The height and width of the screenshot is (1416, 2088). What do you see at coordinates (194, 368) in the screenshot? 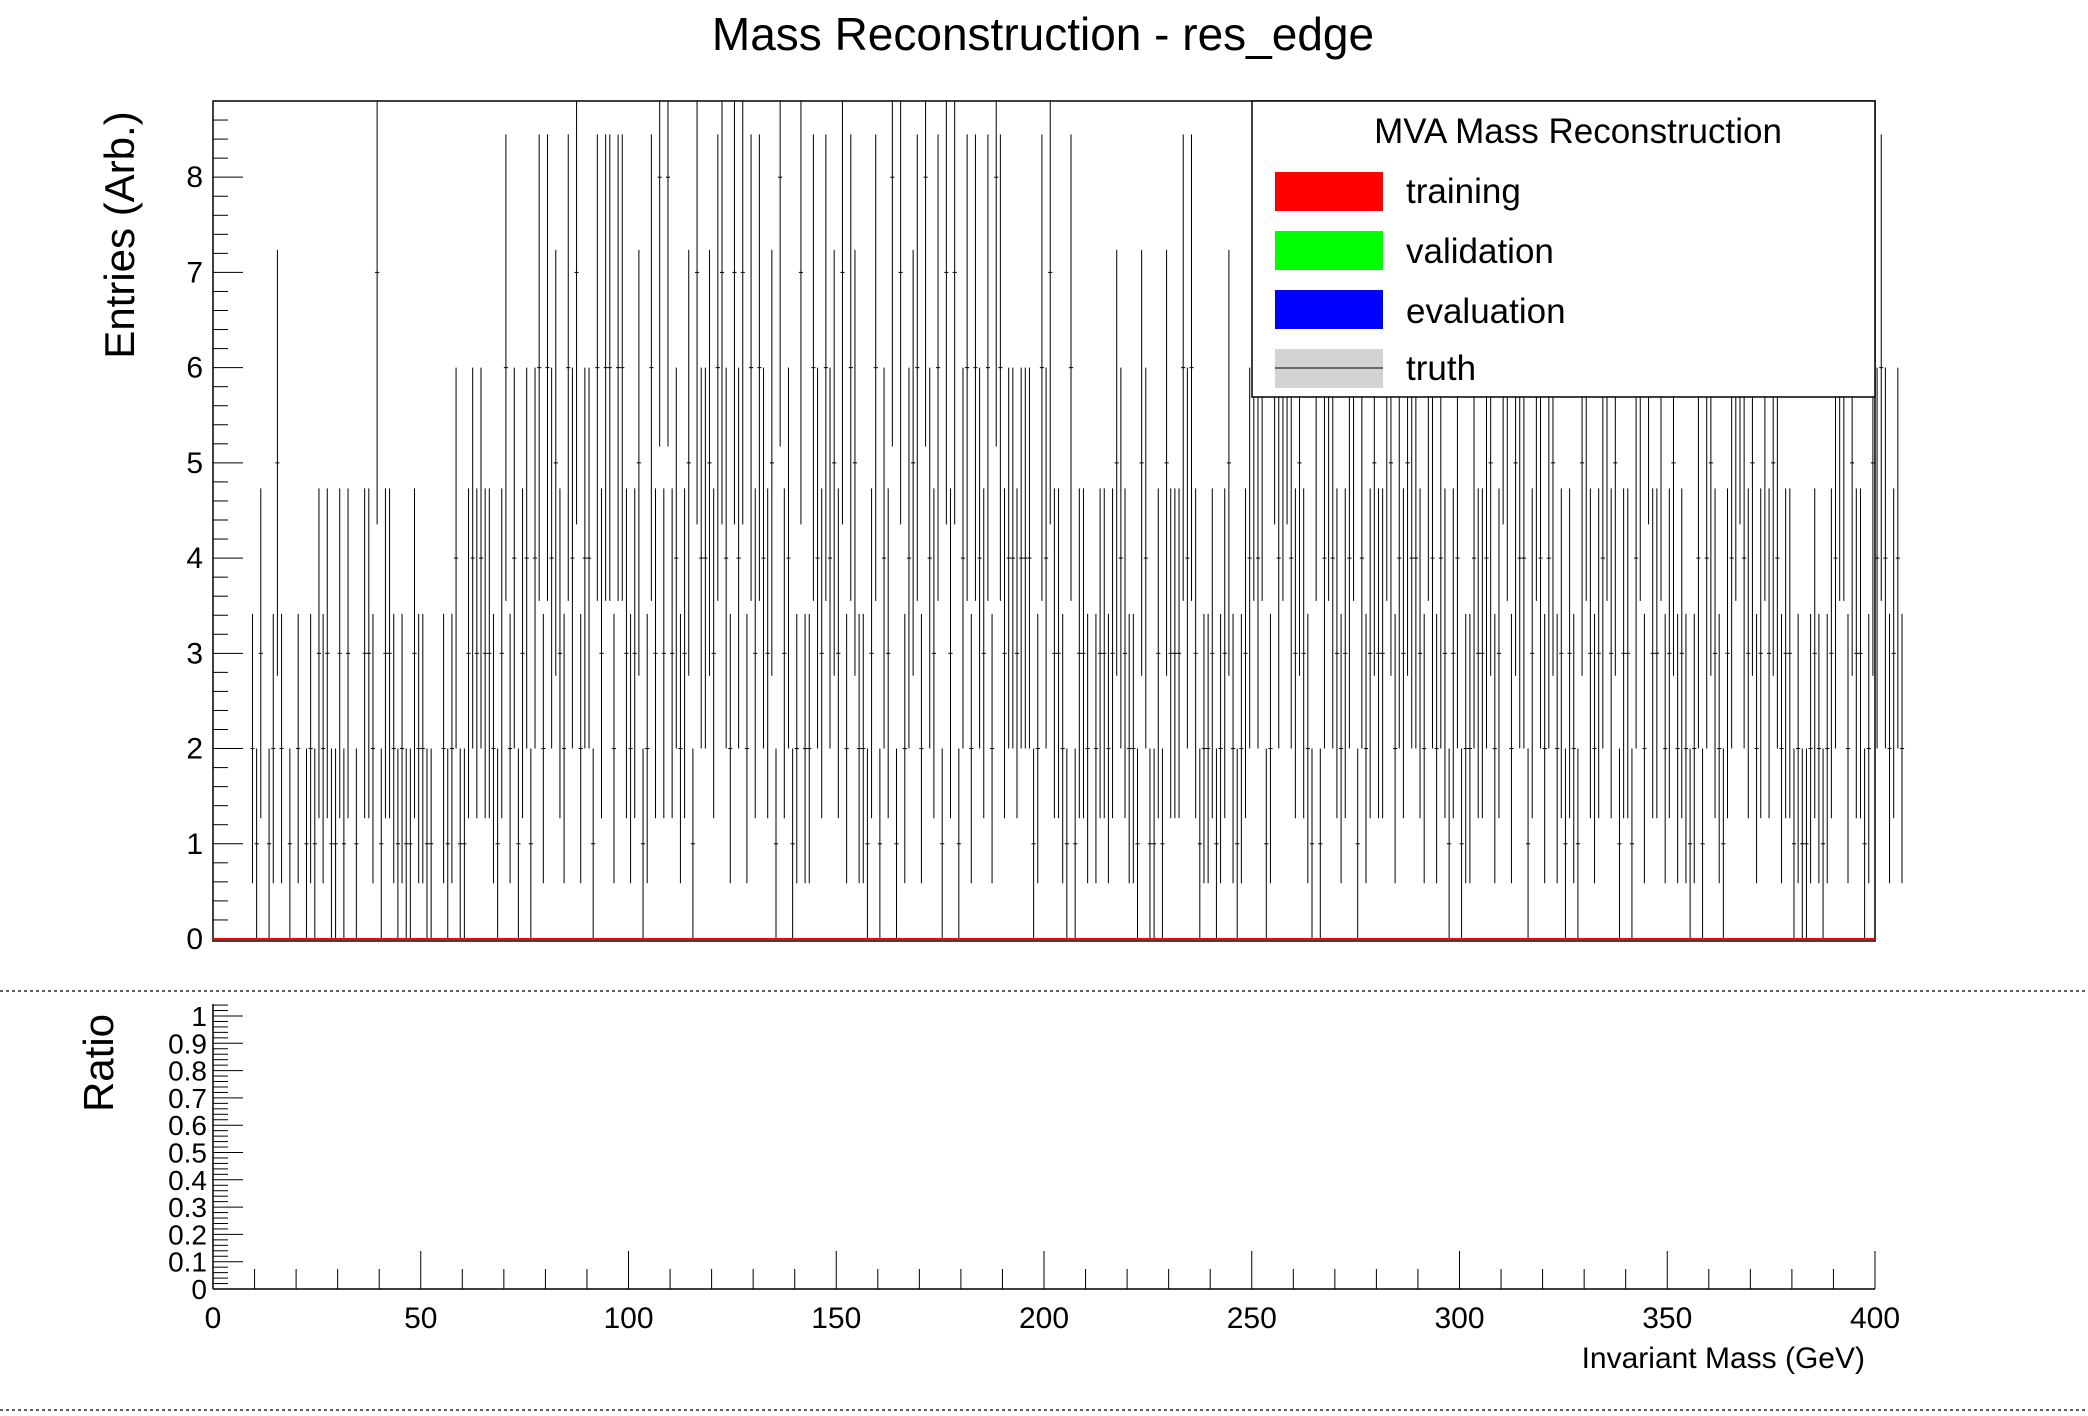
I see `y-tick-label: 6` at bounding box center [194, 368].